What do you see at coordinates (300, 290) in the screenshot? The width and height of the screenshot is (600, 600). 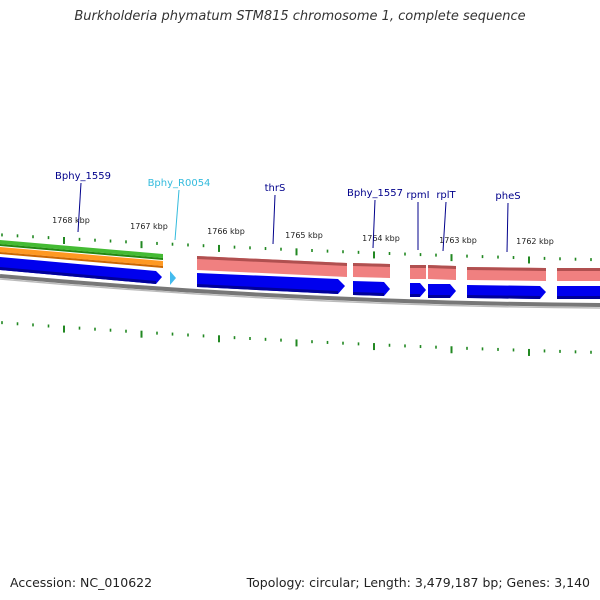 I see `backbone` at bounding box center [300, 290].